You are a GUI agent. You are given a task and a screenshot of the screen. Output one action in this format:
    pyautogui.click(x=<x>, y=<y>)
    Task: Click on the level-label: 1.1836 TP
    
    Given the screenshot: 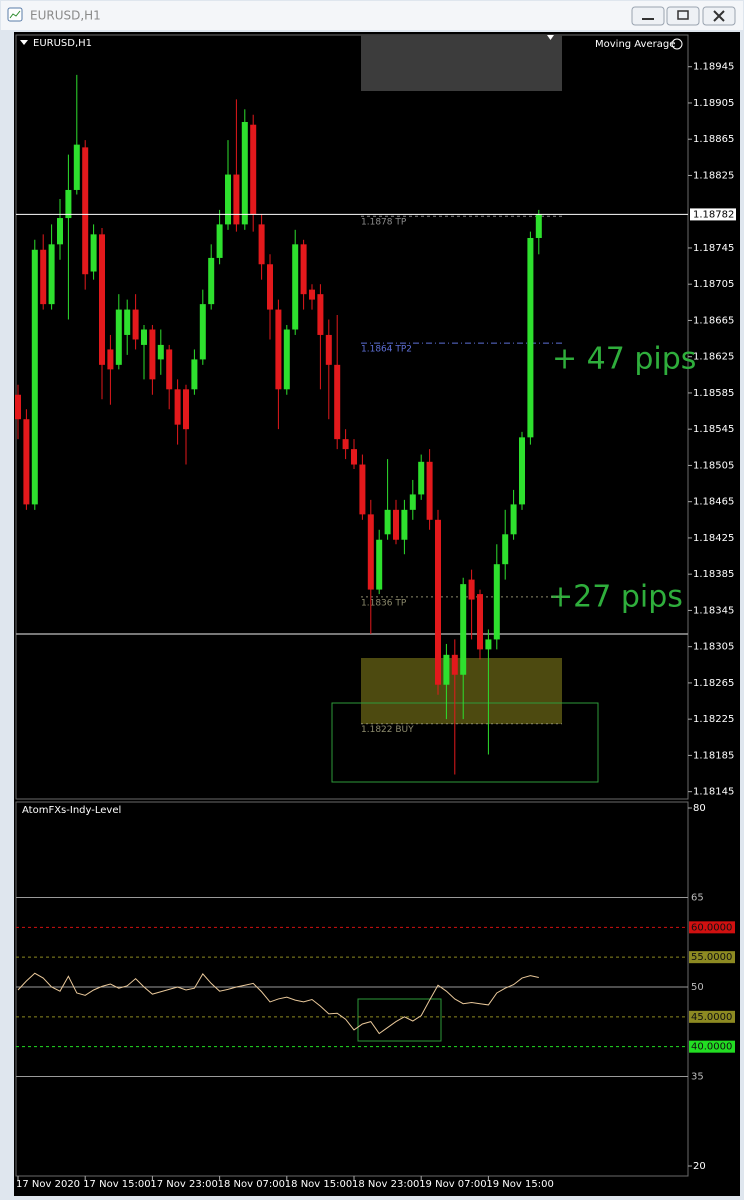 What is the action you would take?
    pyautogui.click(x=384, y=603)
    